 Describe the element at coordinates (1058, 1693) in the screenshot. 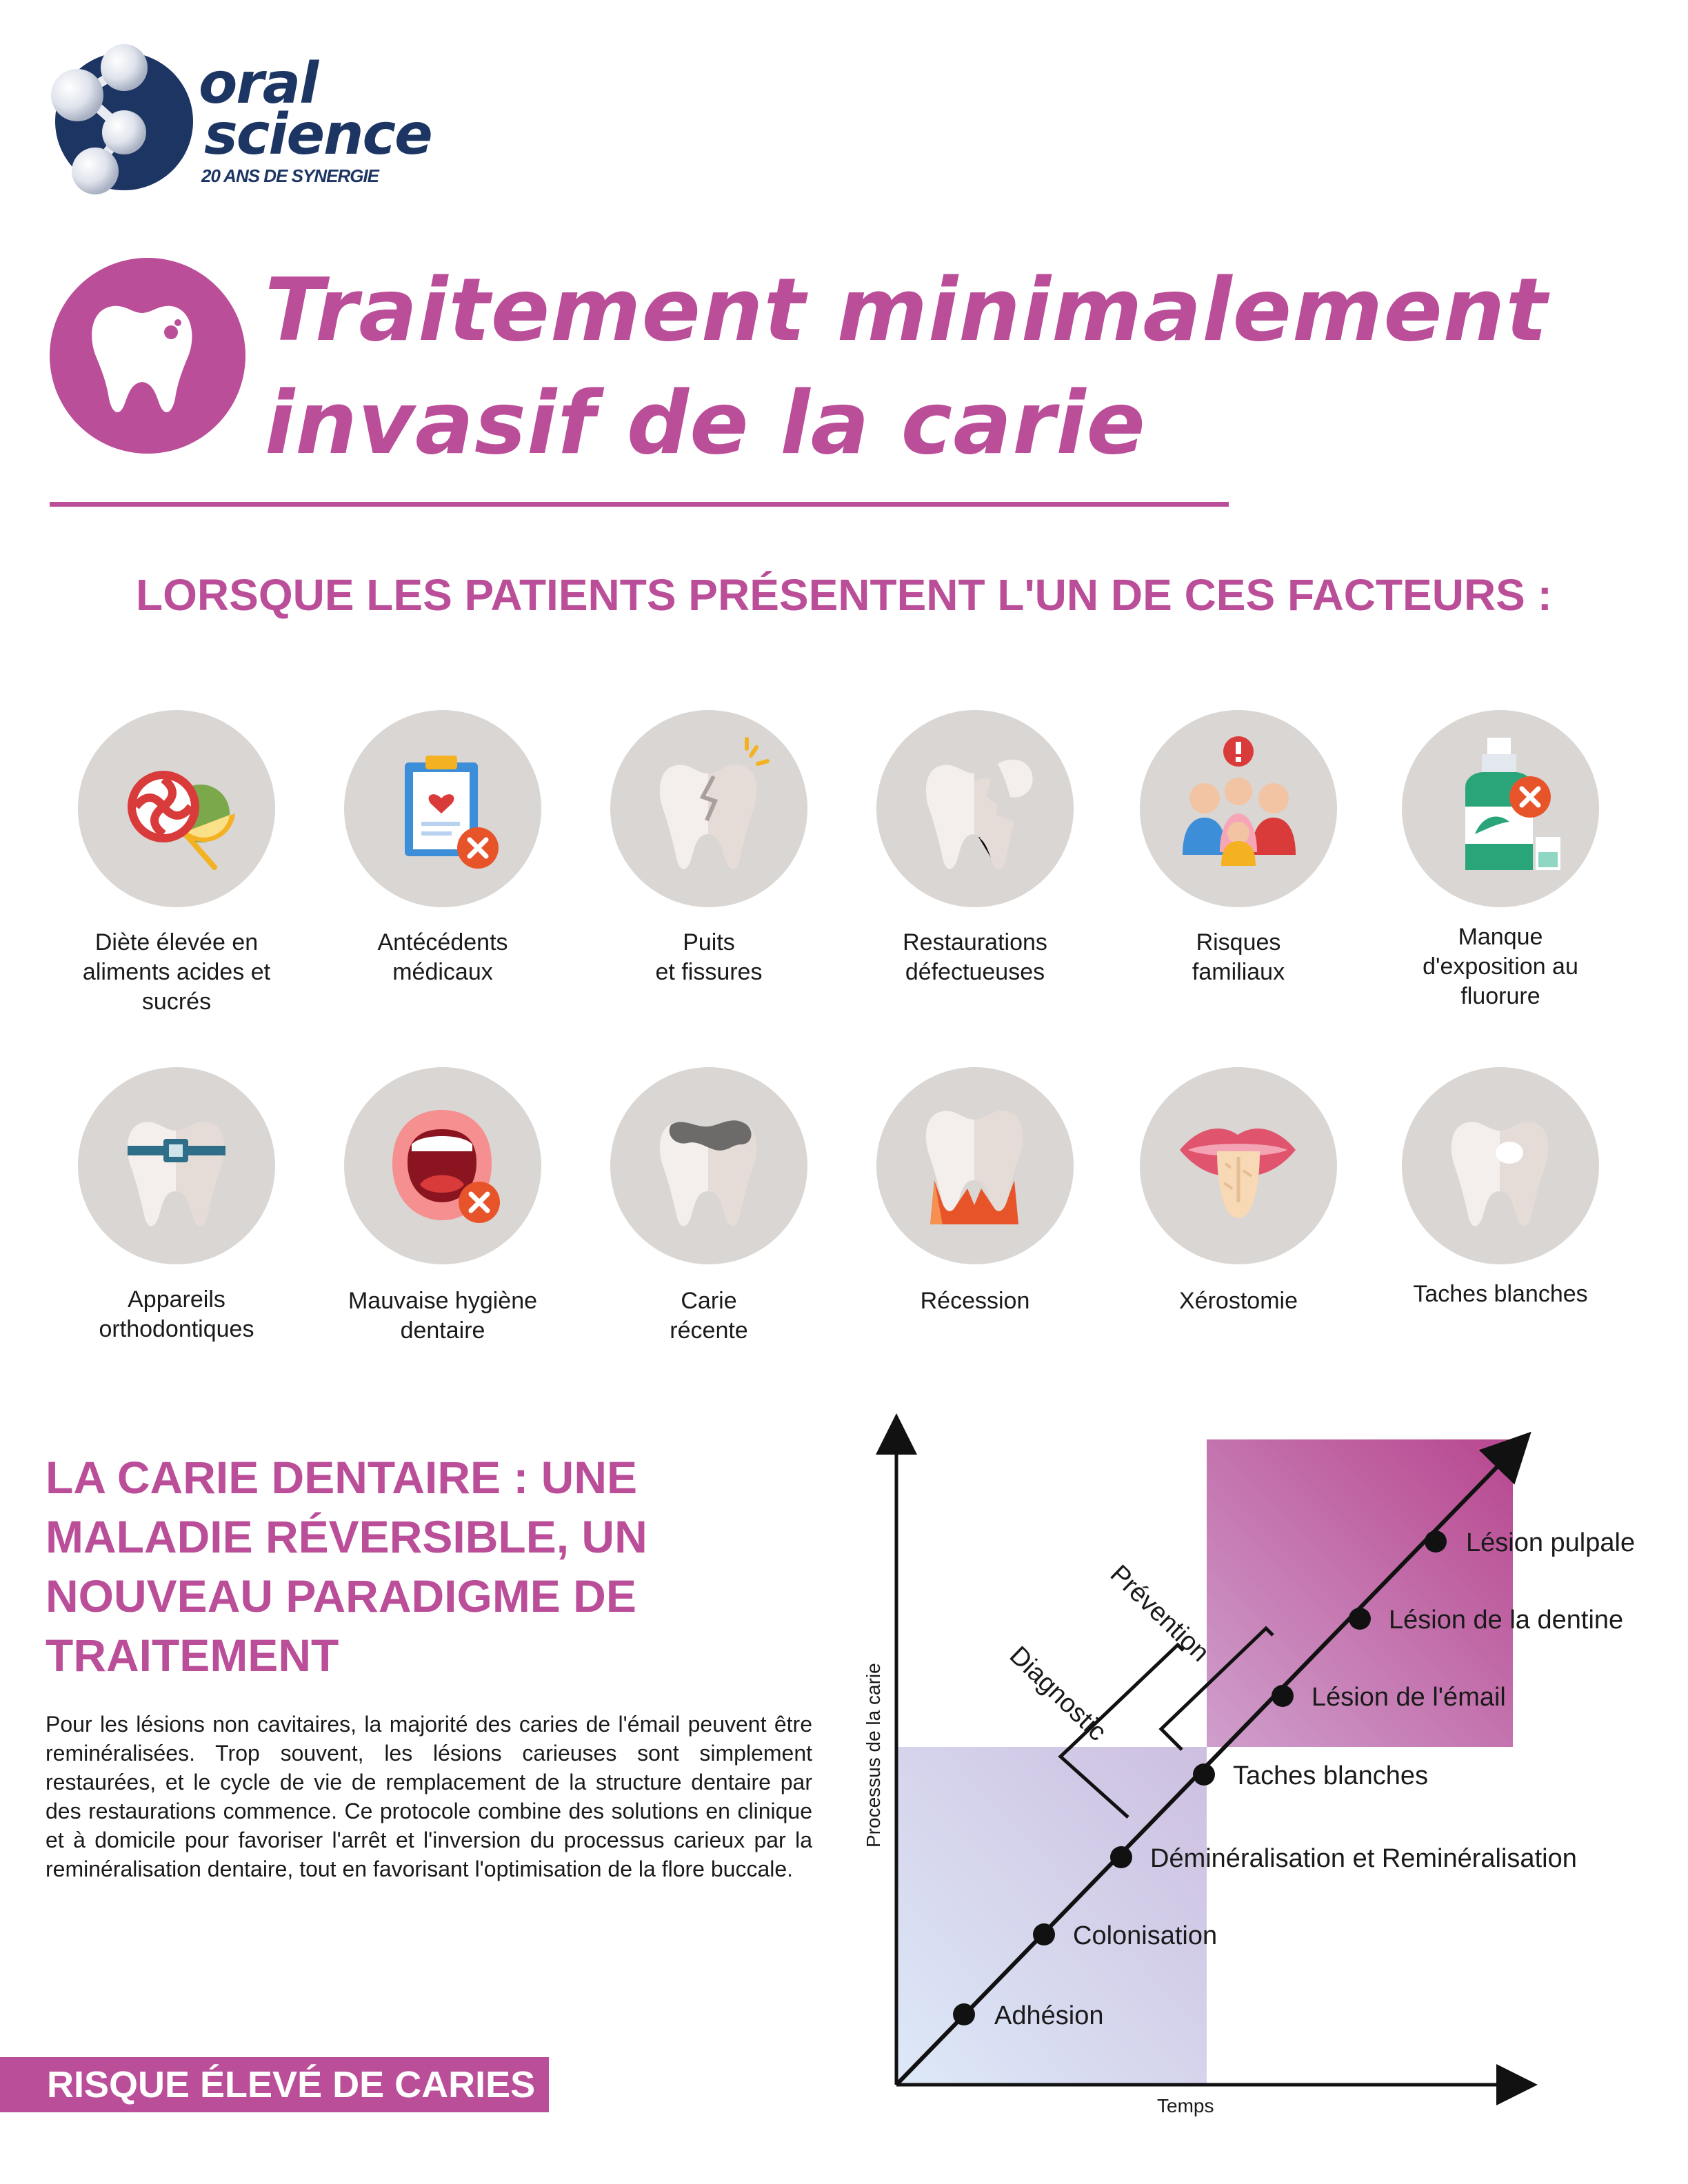

I see `bracket-label-diagnostic: Diagnostic` at that location.